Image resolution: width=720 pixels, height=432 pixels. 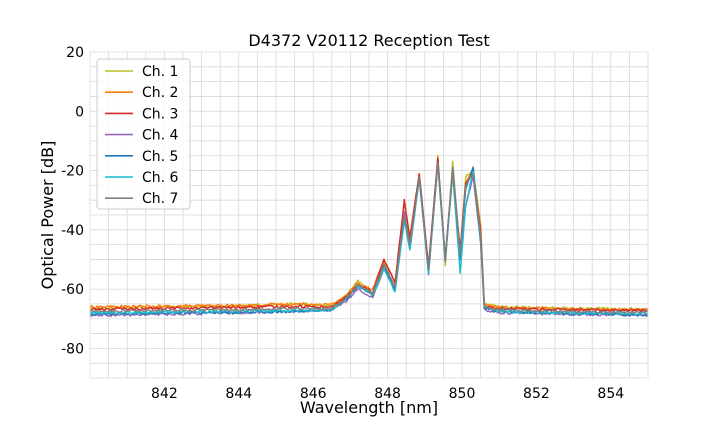 What do you see at coordinates (72, 290) in the screenshot?
I see `y-tick-label: -60` at bounding box center [72, 290].